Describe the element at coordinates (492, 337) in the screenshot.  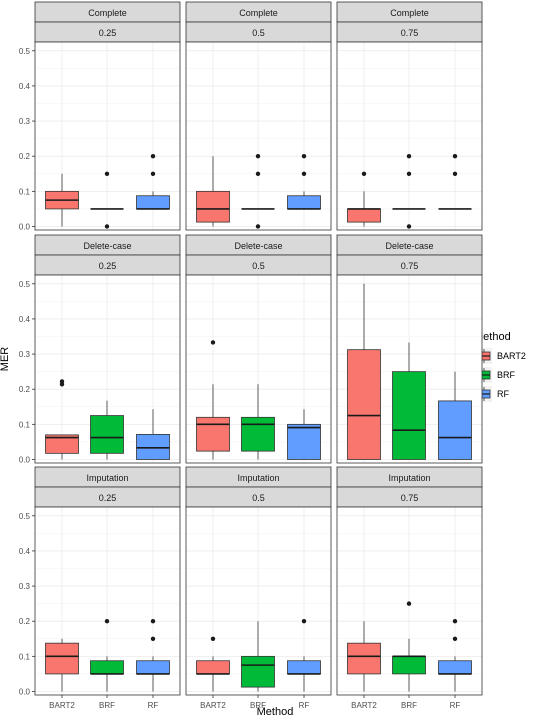
I see `legend-title: Method` at that location.